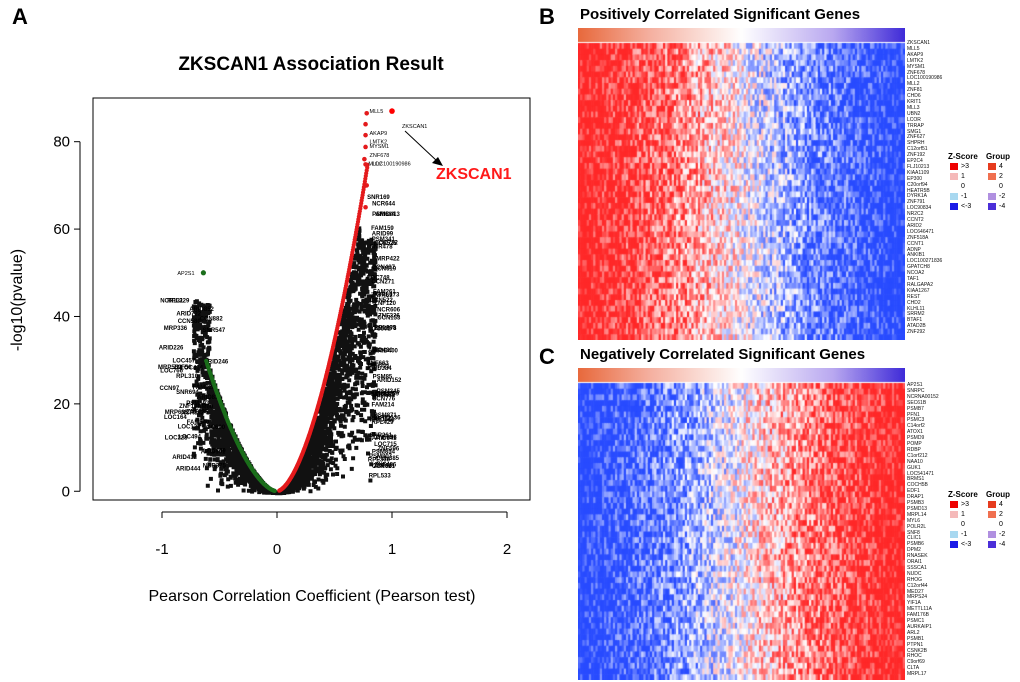  I want to click on gene-label: MLL2, so click(913, 84).